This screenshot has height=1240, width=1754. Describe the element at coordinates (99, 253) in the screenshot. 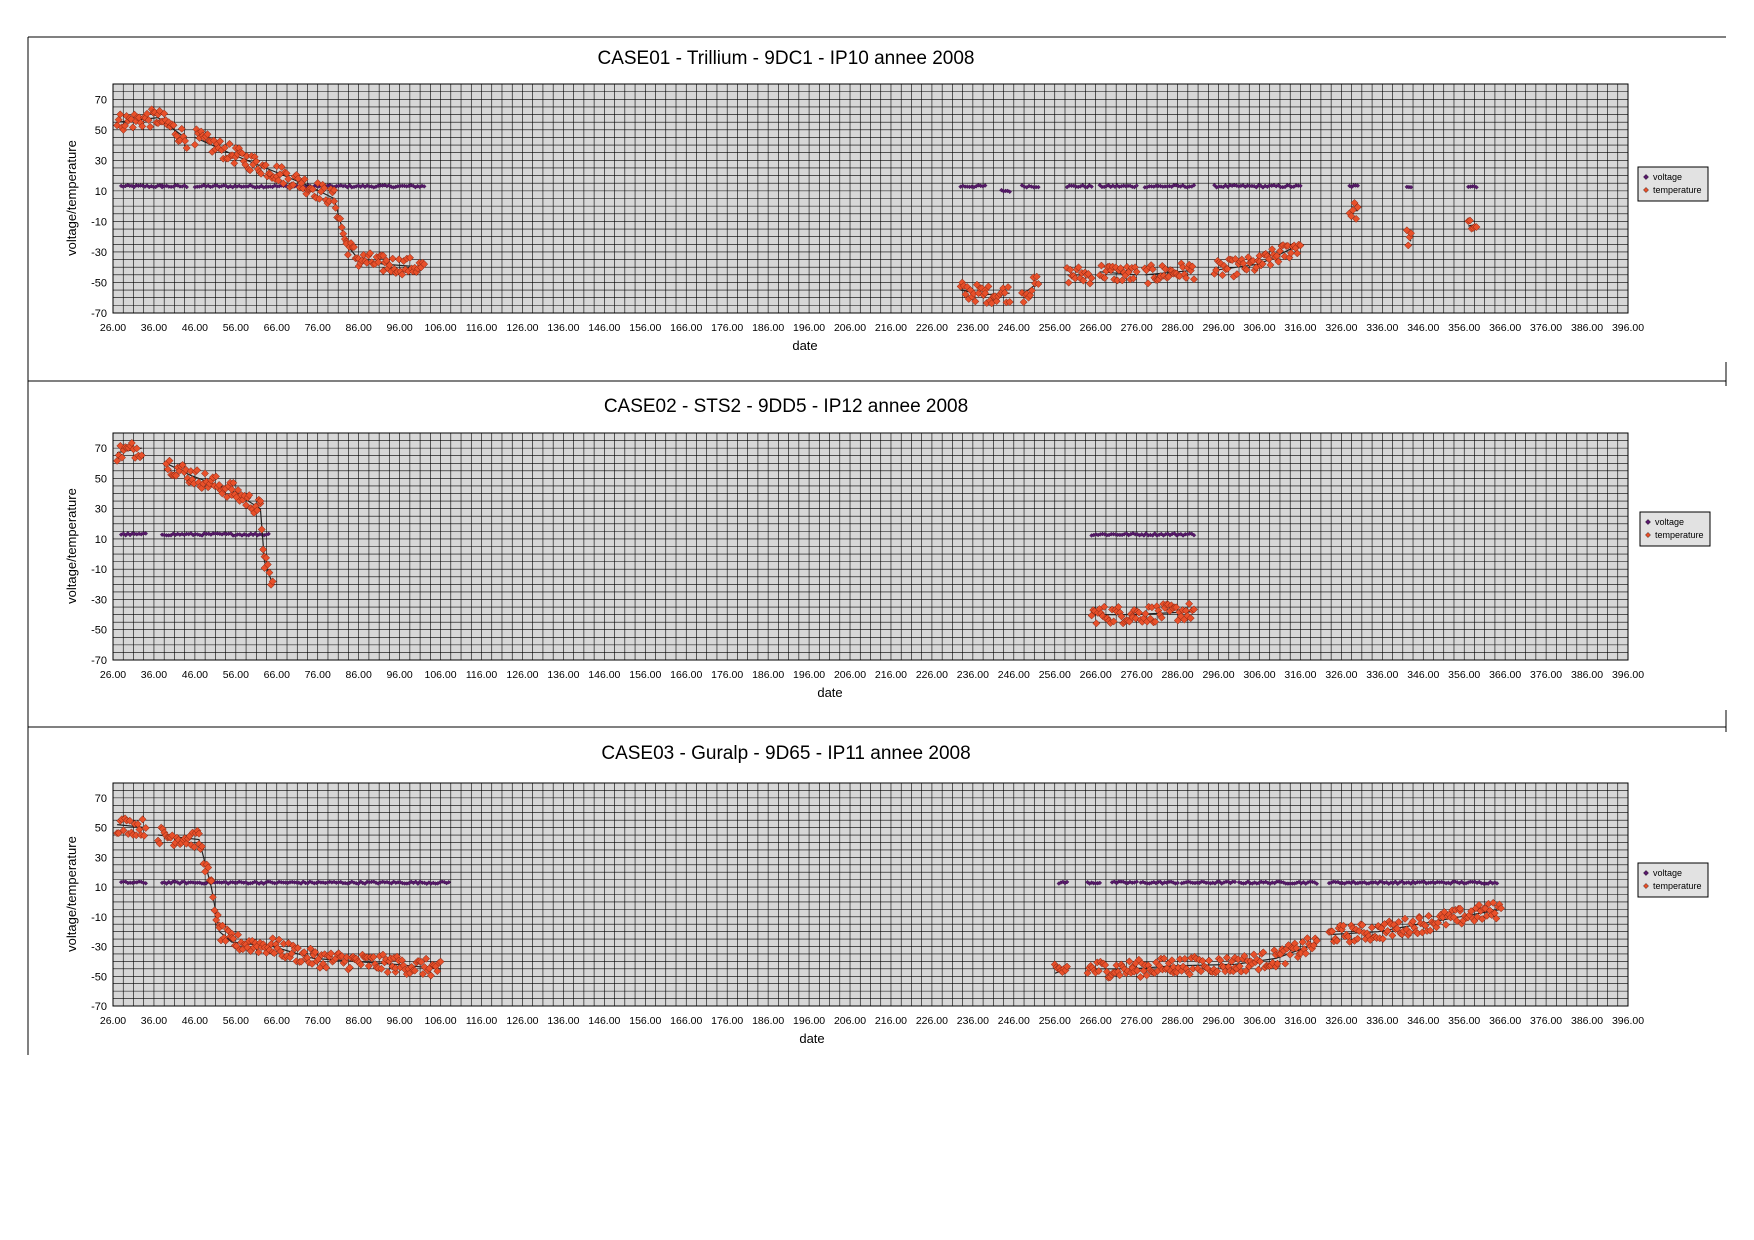

I see `y-tick-label: -30` at that location.